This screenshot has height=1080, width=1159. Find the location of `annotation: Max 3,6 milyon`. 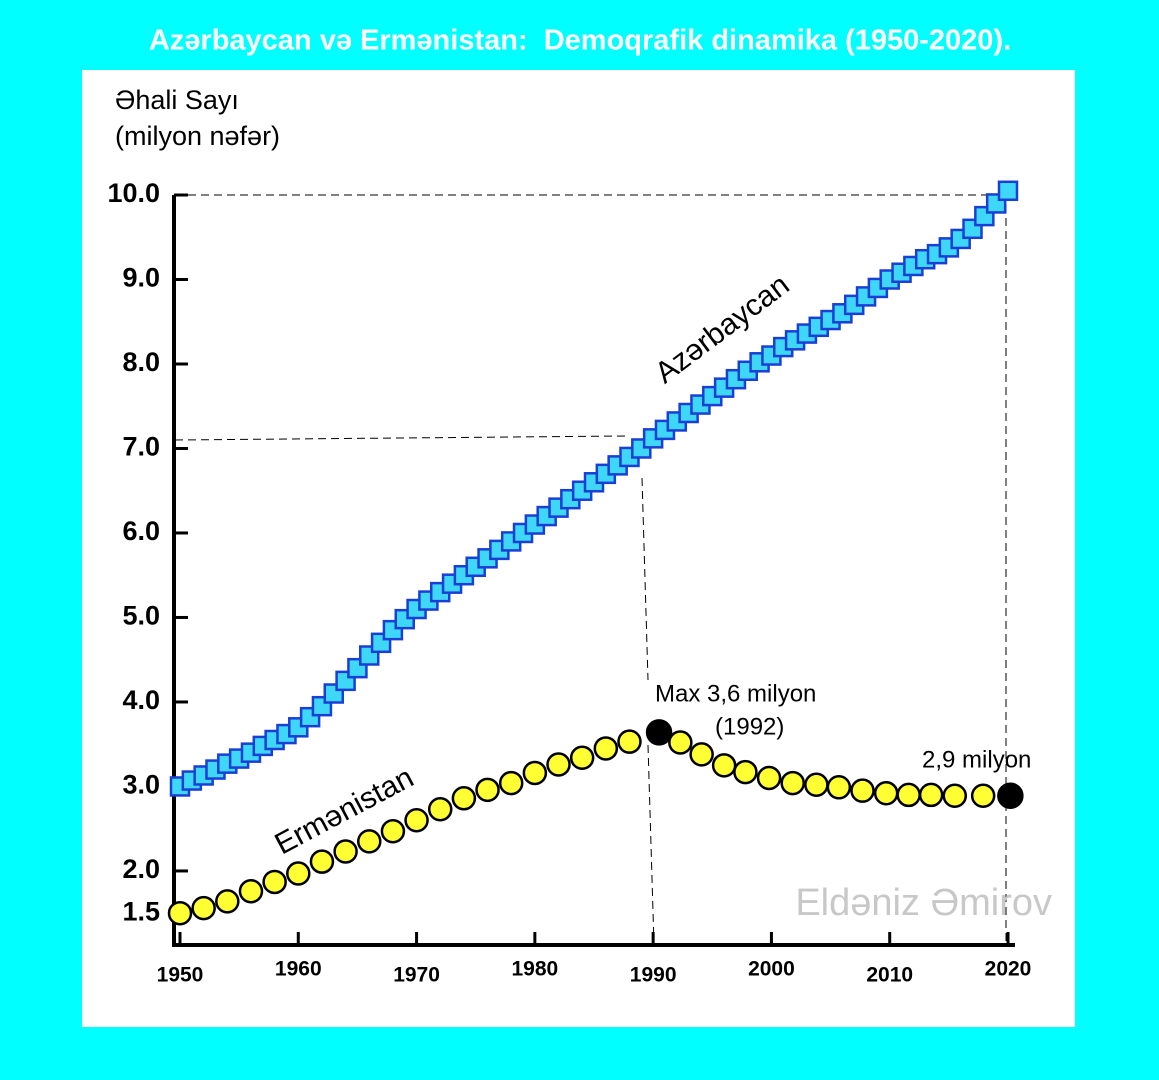

annotation: Max 3,6 milyon is located at coordinates (735, 693).